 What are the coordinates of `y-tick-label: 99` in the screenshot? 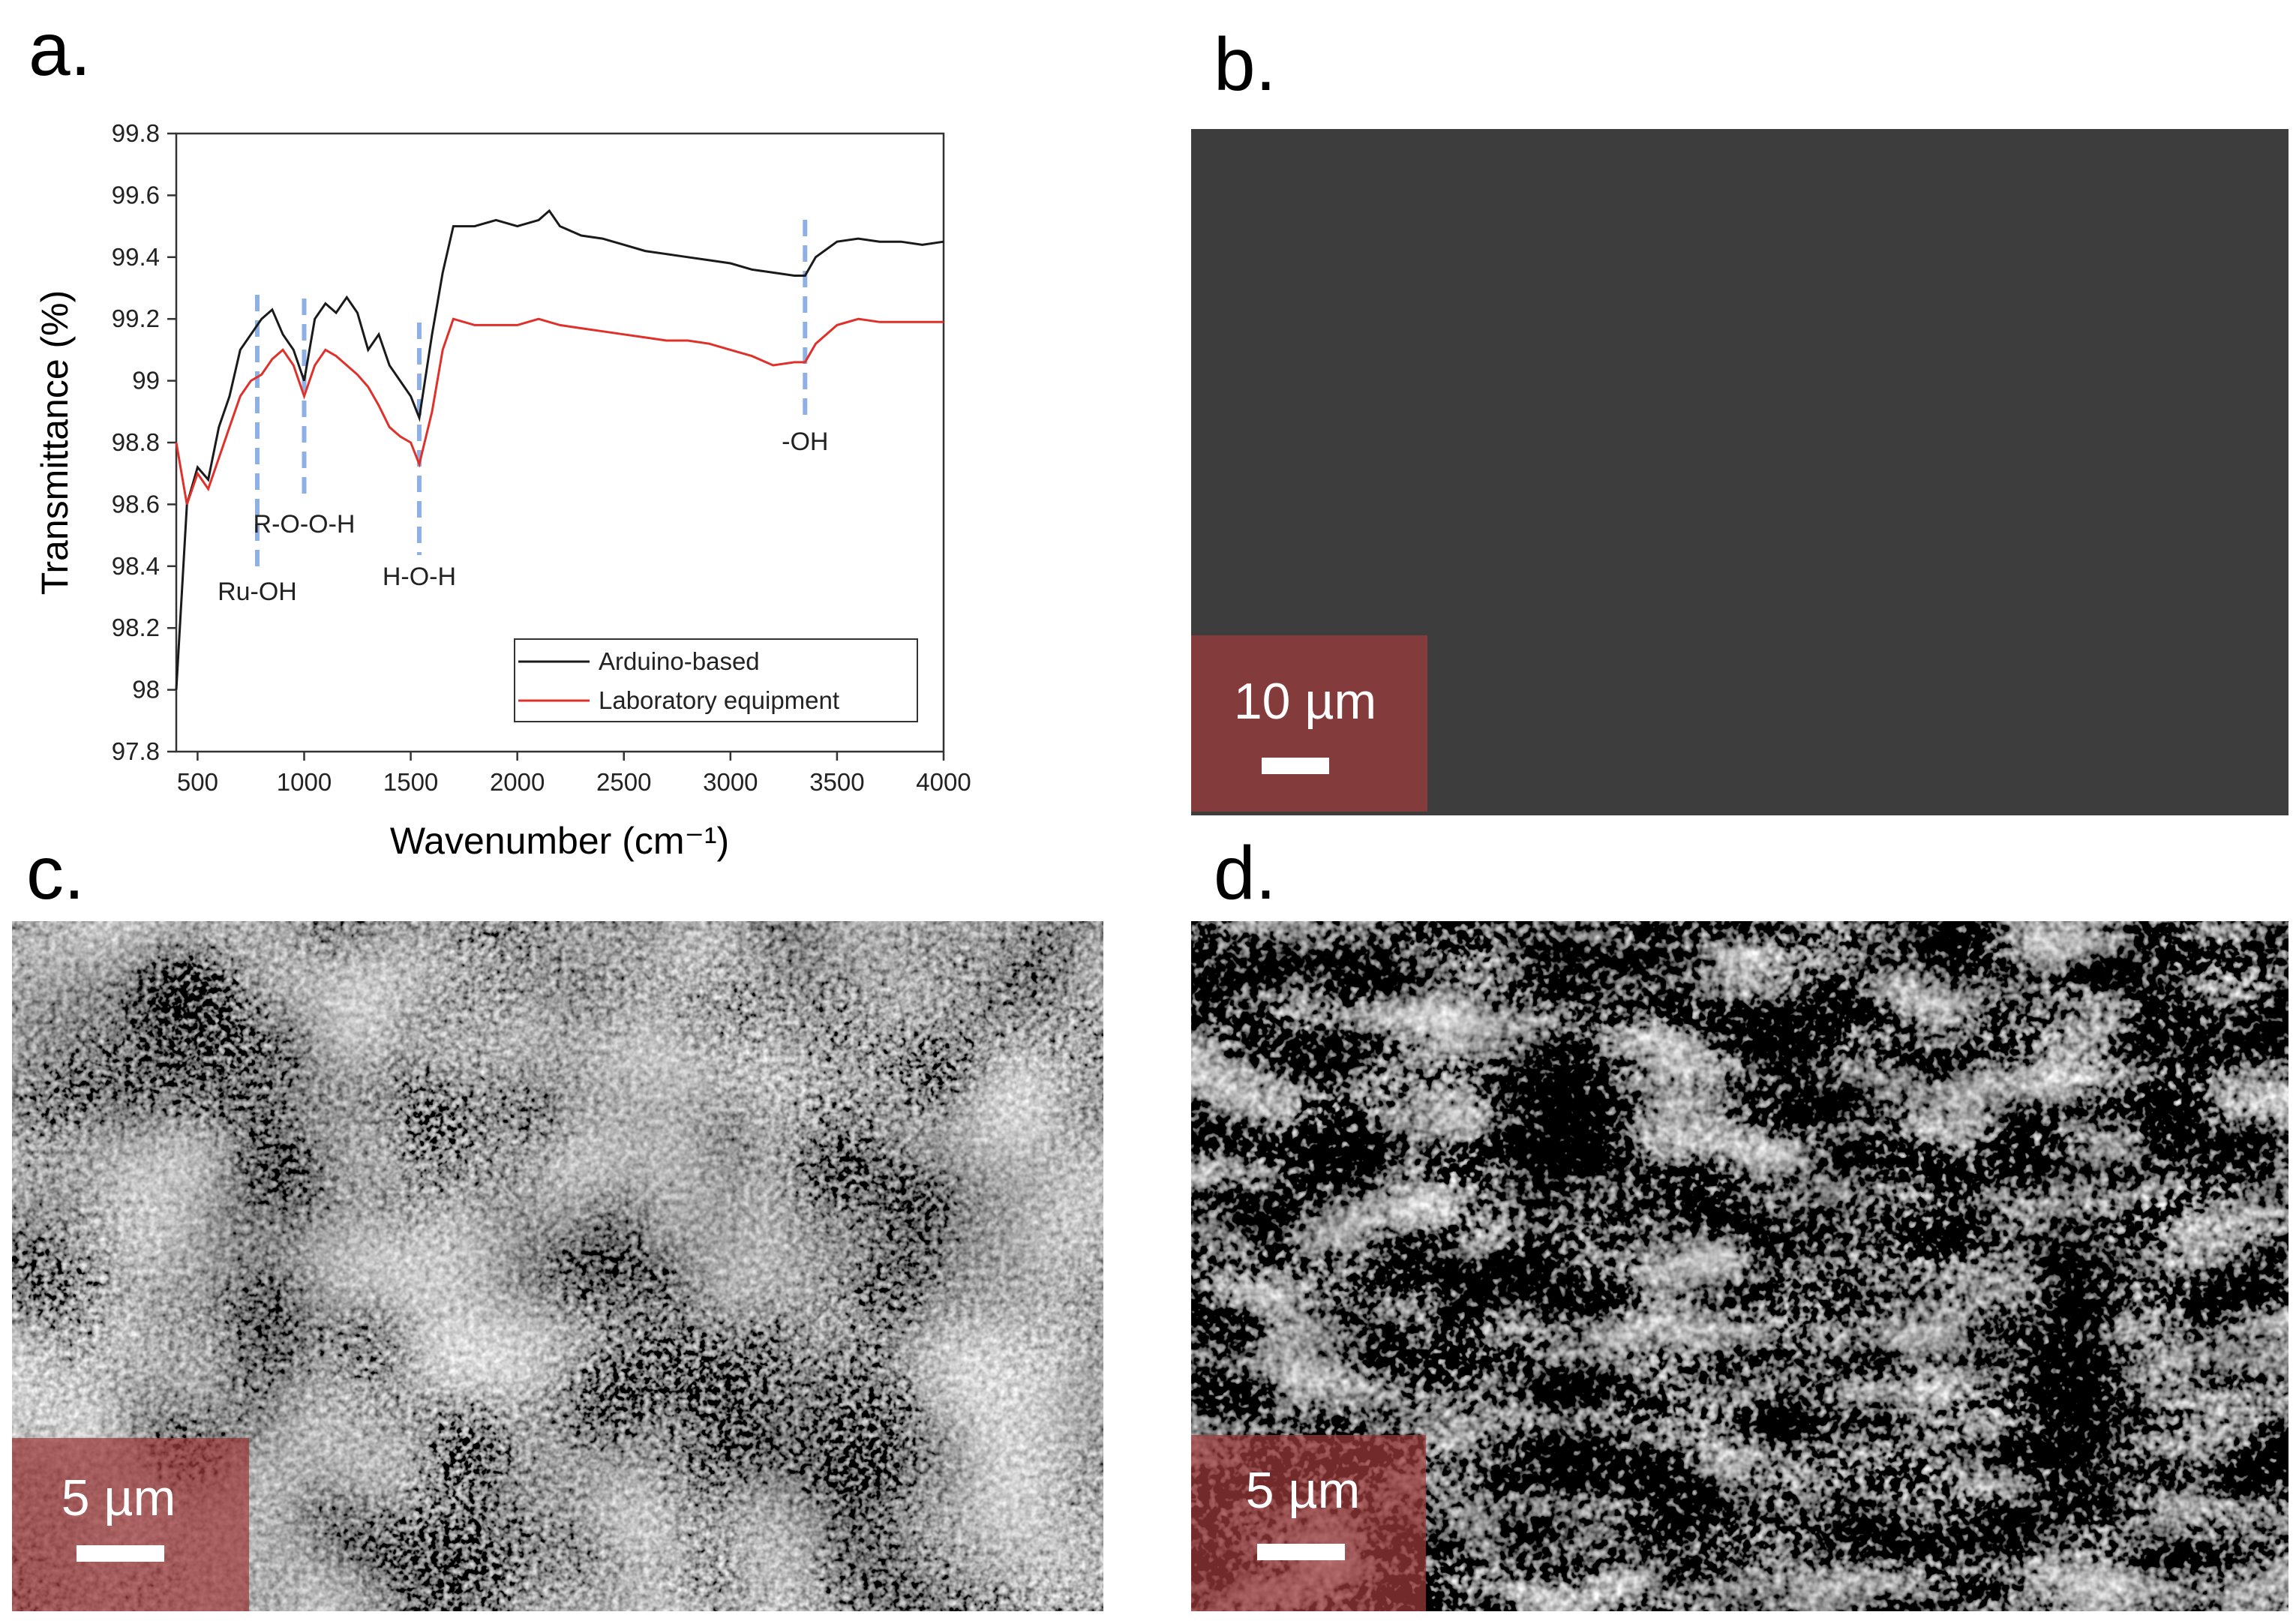 It's located at (146, 381).